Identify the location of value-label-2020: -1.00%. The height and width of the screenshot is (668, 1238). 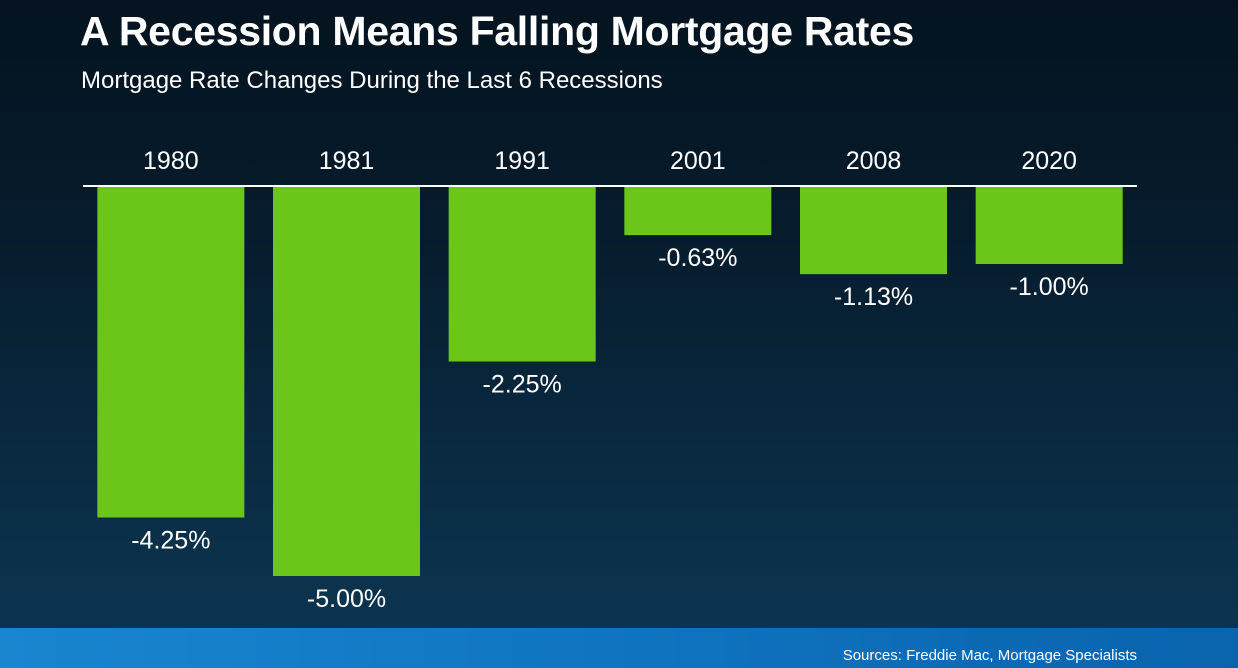
(1049, 287).